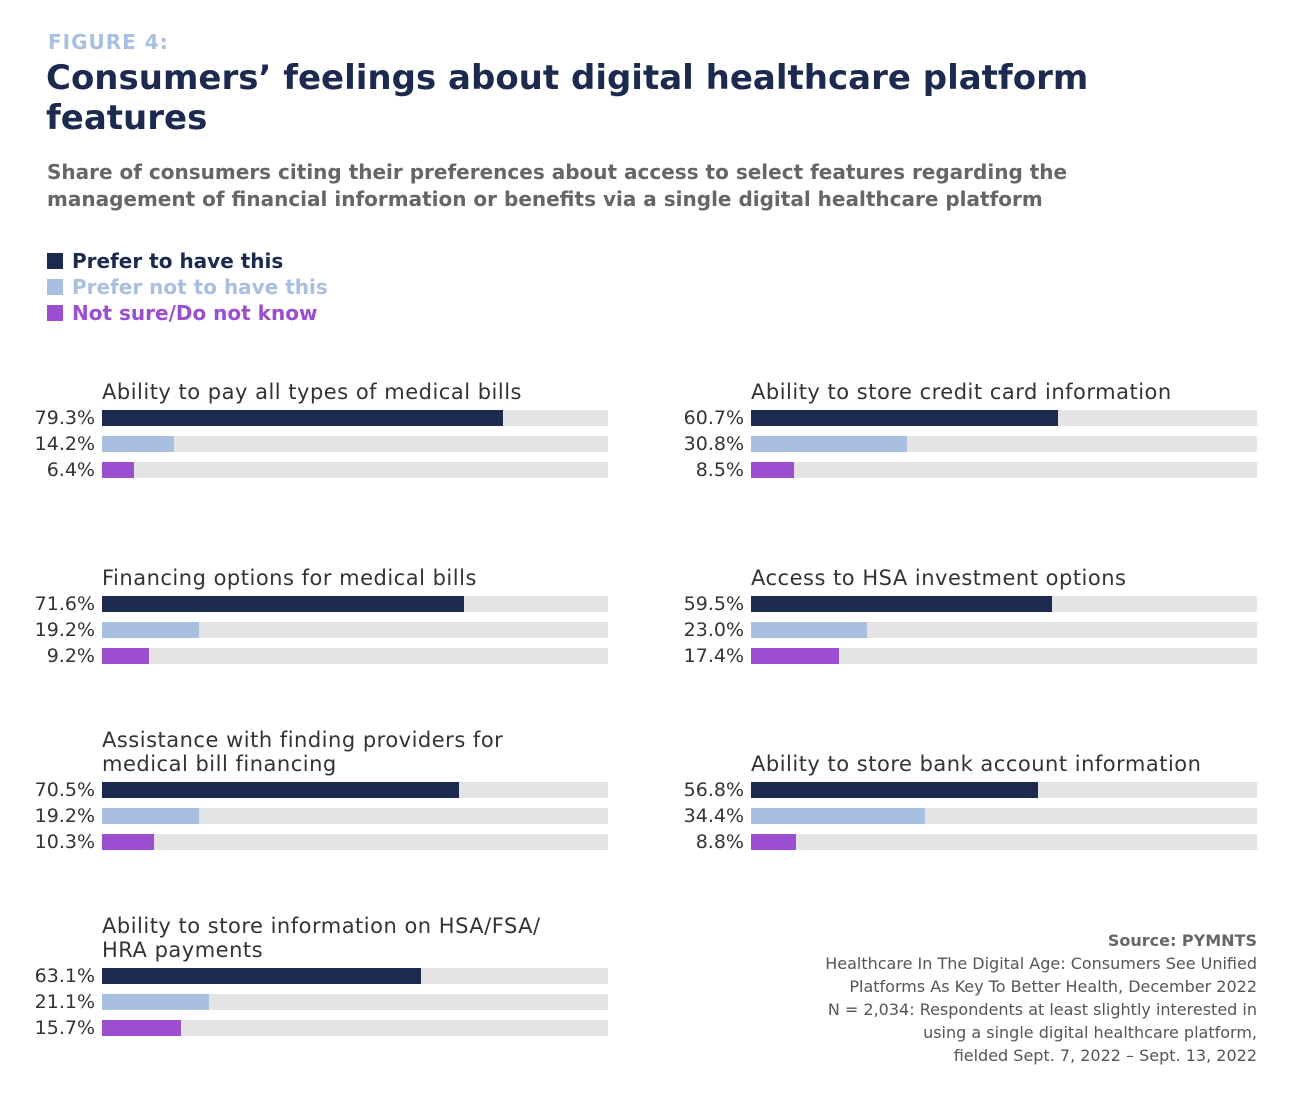 The image size is (1298, 1116). What do you see at coordinates (713, 790) in the screenshot?
I see `value-label: 56.8%` at bounding box center [713, 790].